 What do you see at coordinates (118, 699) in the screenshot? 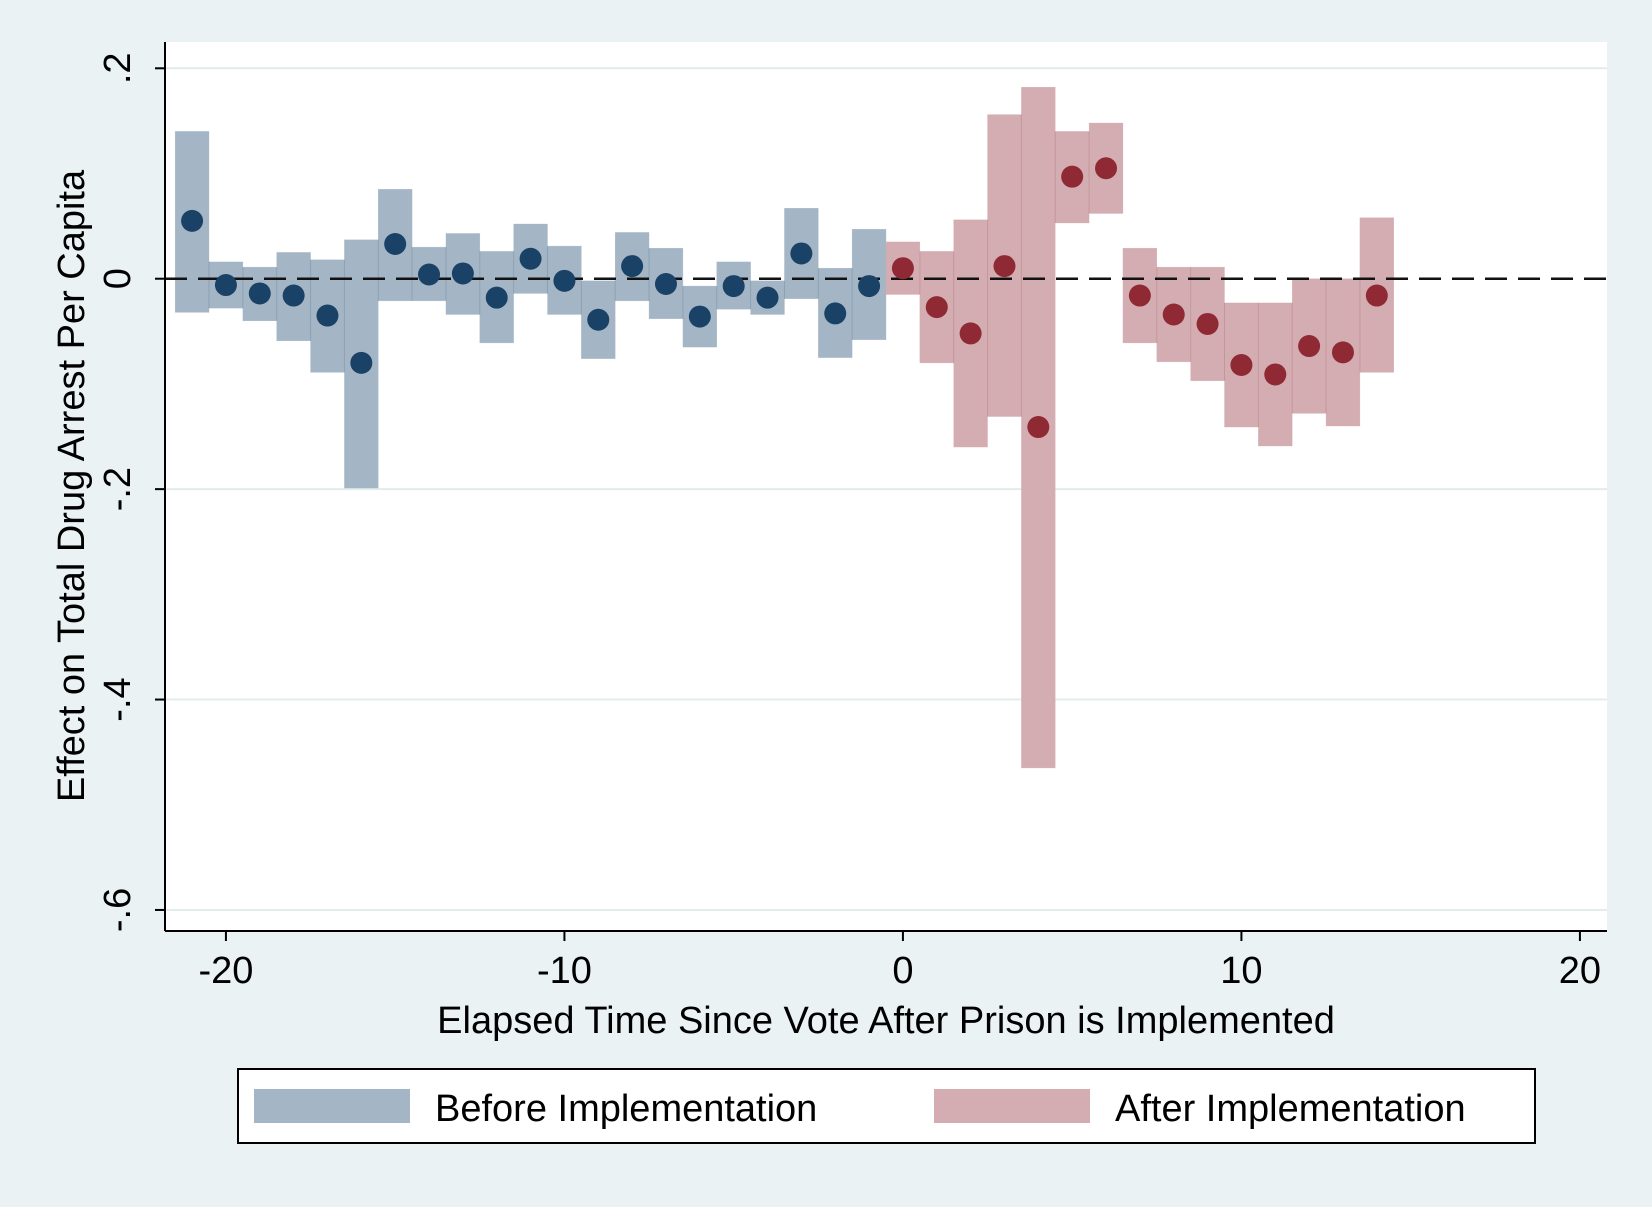
I see `y-tick-label: -.4` at bounding box center [118, 699].